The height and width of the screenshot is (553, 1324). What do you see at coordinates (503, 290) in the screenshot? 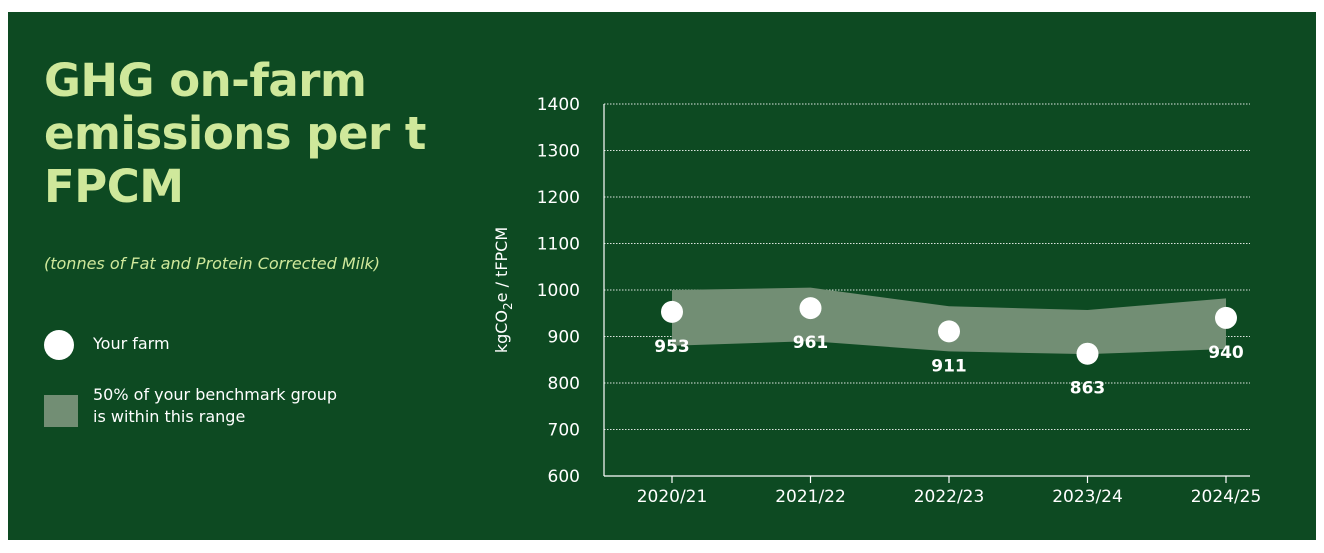
I see `y-axis-label: kgCO2e / tFPCM` at bounding box center [503, 290].